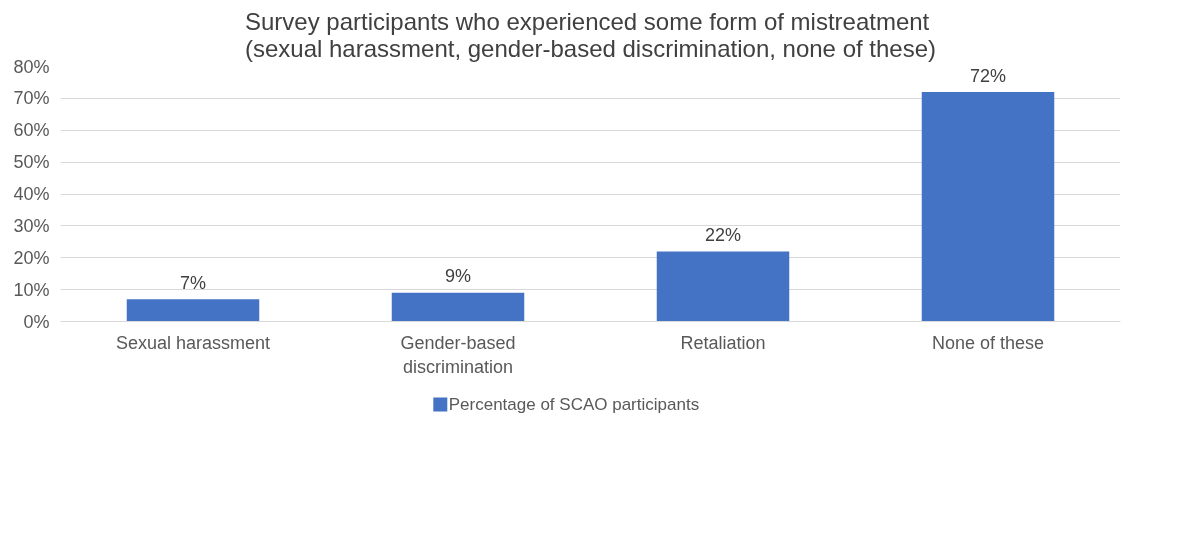 The width and height of the screenshot is (1190, 556). What do you see at coordinates (723, 342) in the screenshot?
I see `x-tick-label: Retaliation` at bounding box center [723, 342].